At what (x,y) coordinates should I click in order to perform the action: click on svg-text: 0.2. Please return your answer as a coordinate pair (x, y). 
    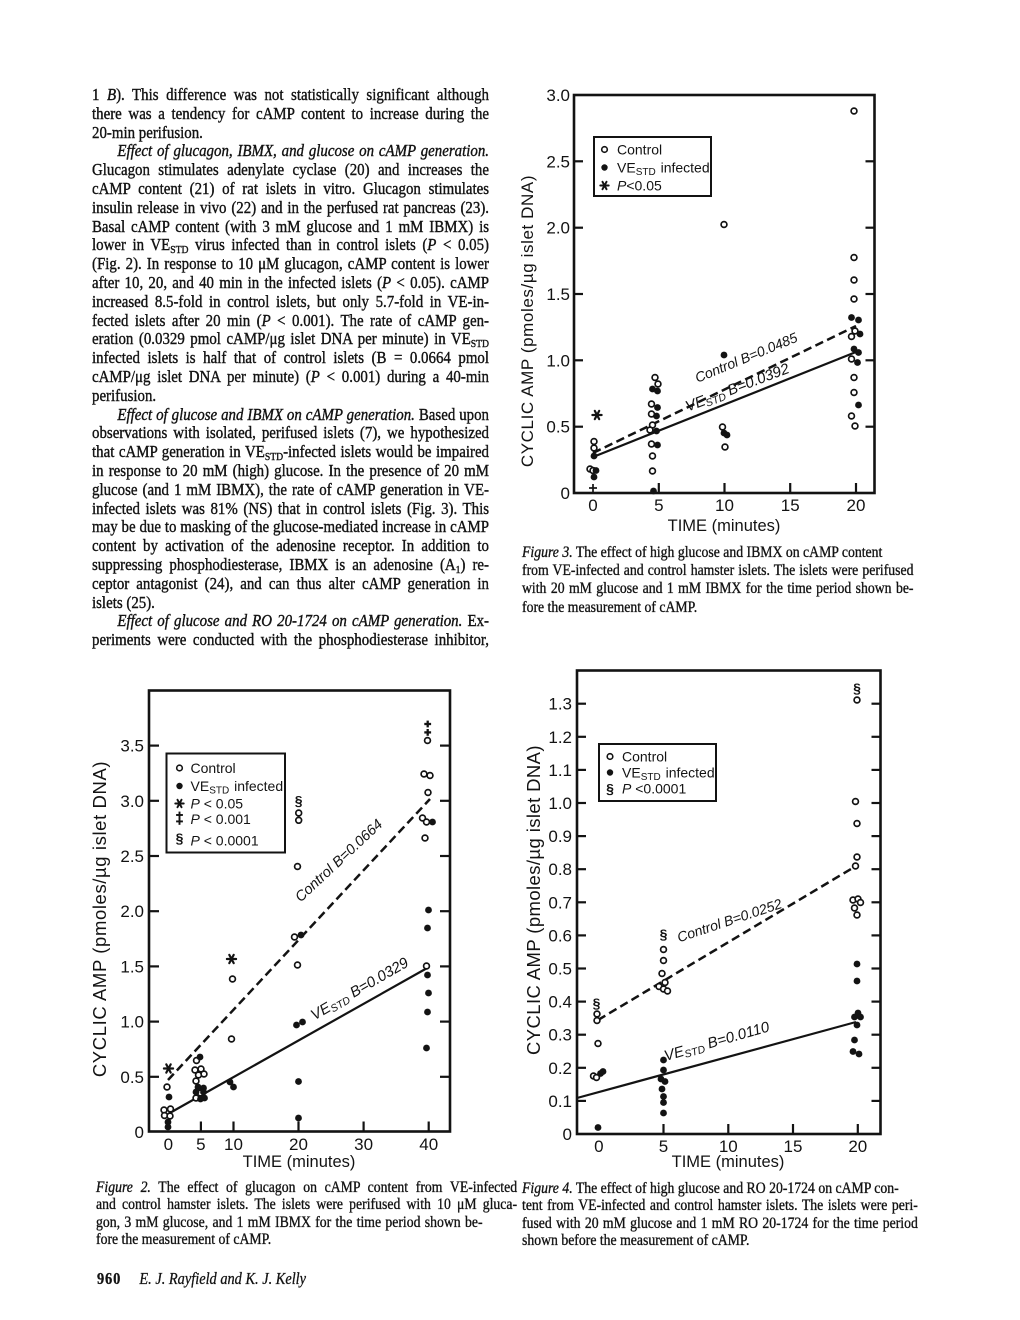
    Looking at the image, I should click on (560, 1068).